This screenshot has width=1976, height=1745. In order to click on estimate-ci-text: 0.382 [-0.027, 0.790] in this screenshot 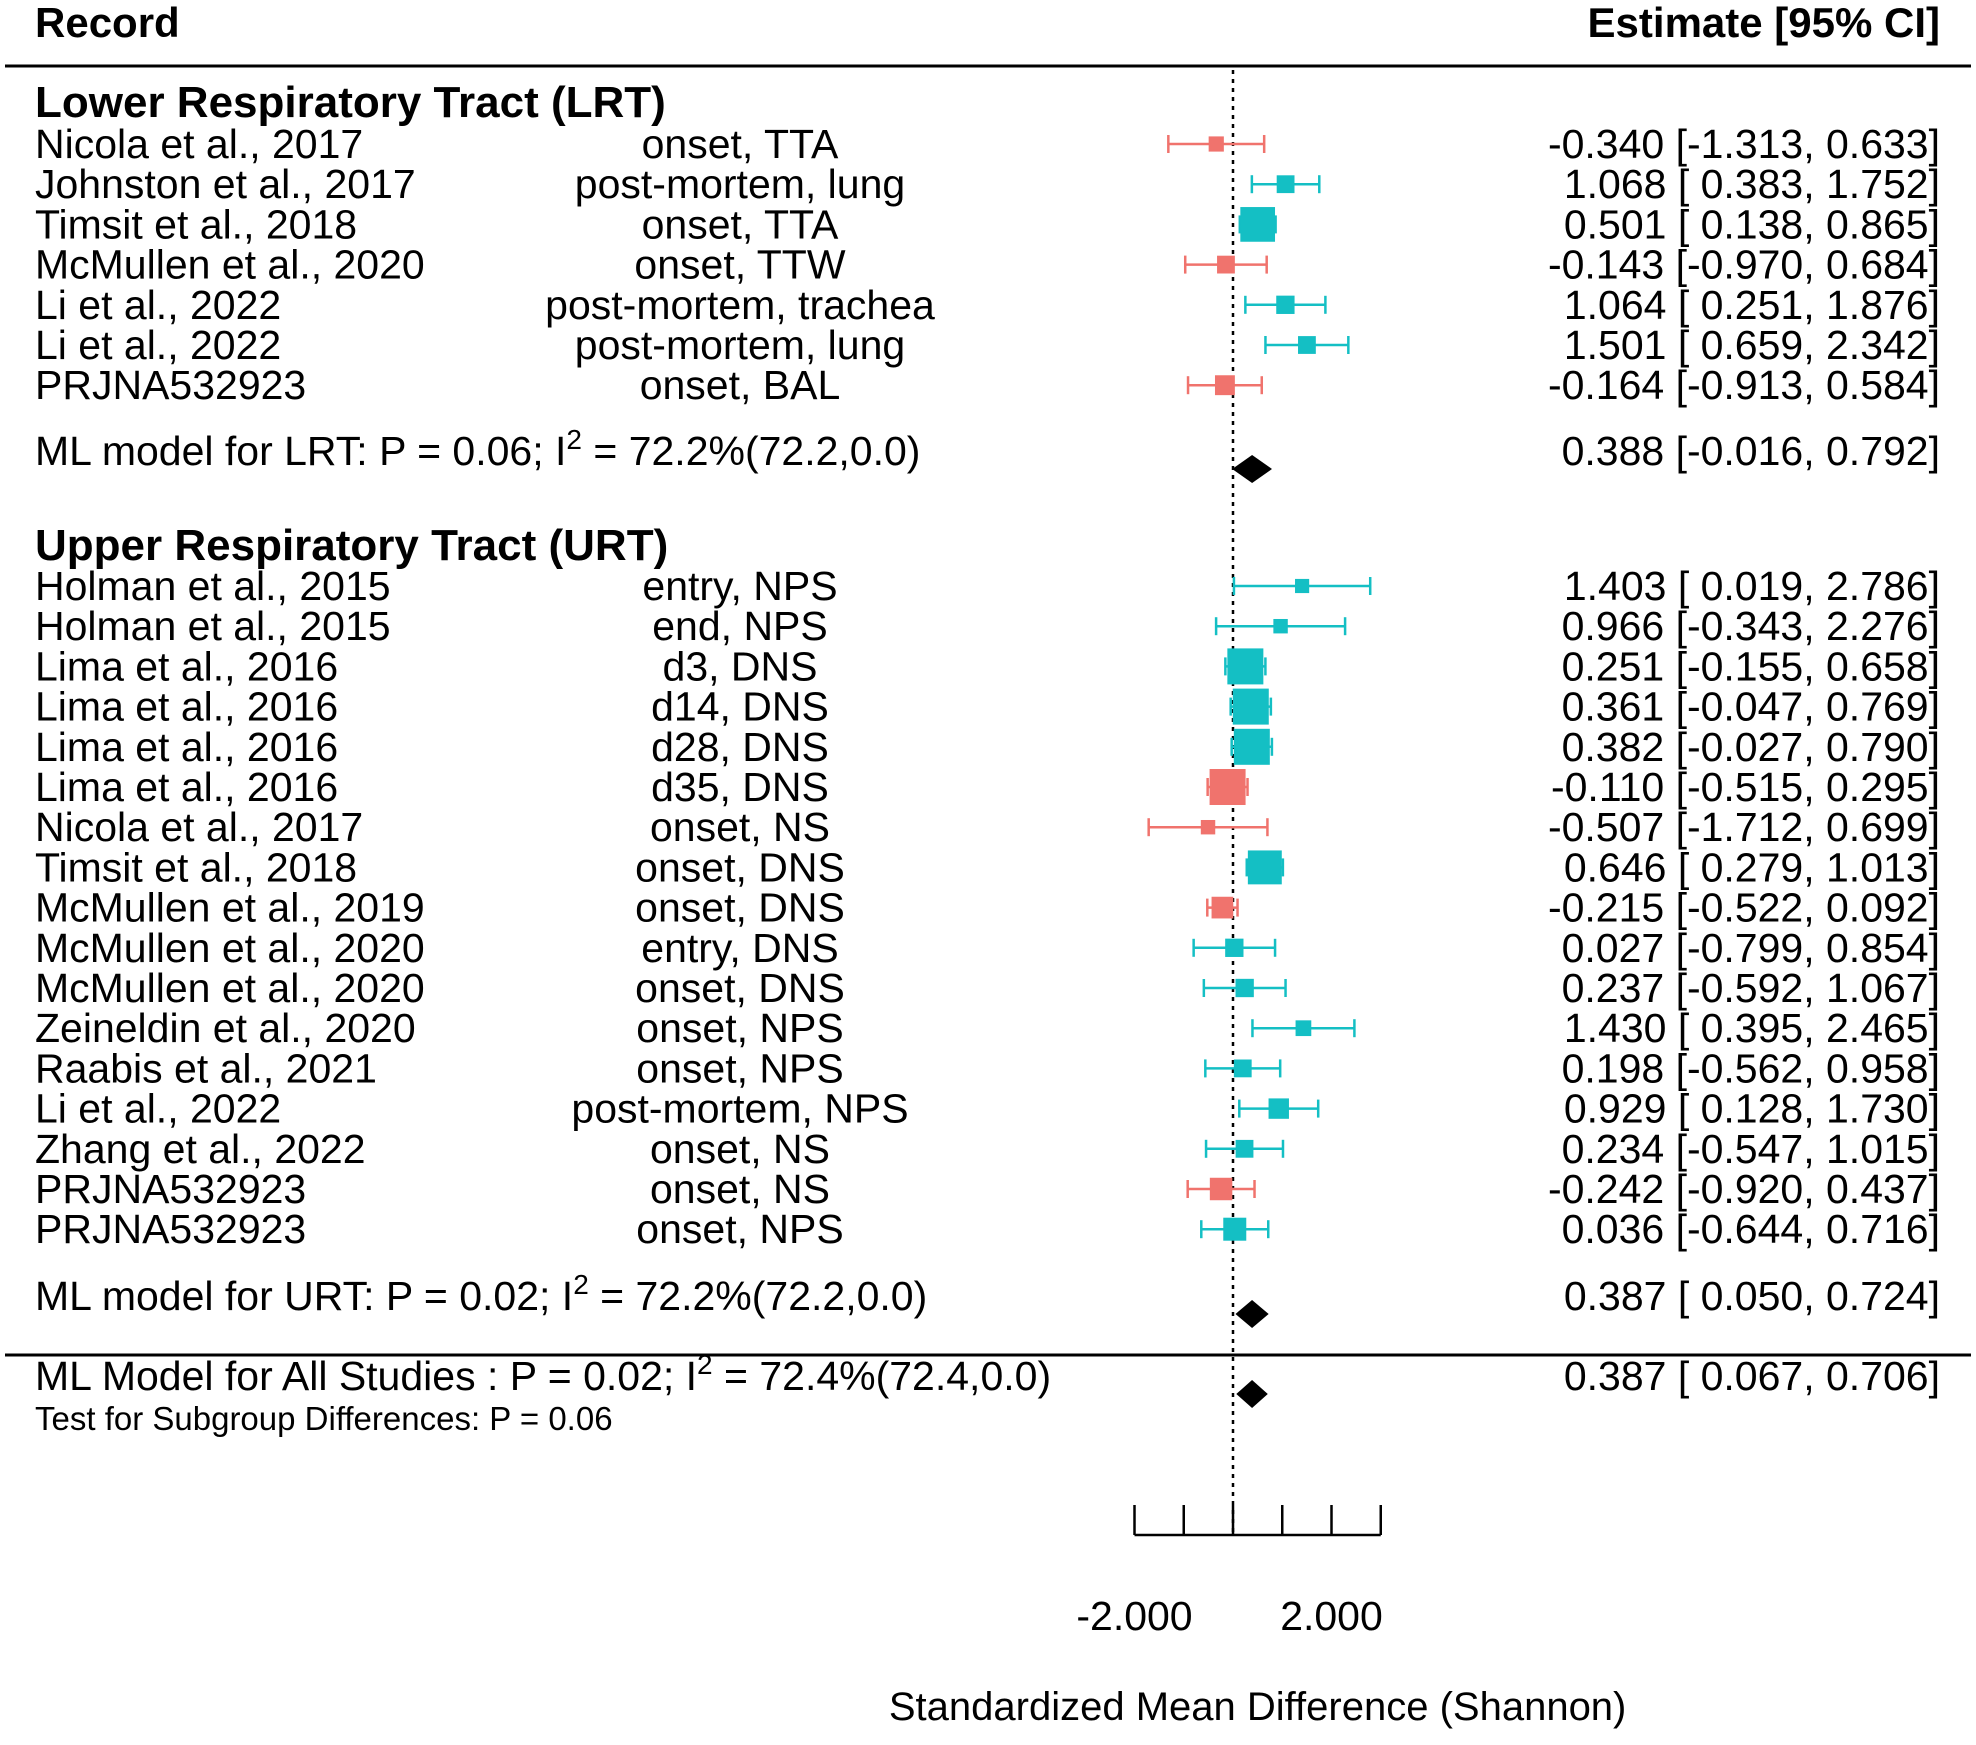, I will do `click(1751, 747)`.